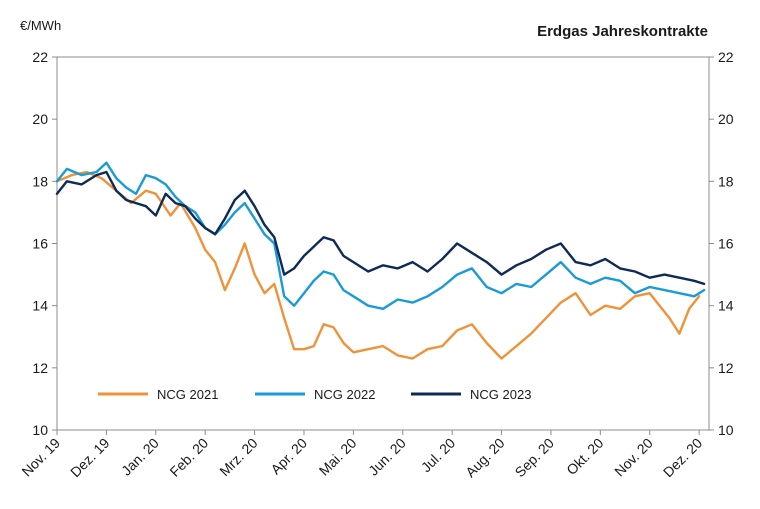 The height and width of the screenshot is (509, 760). What do you see at coordinates (238, 457) in the screenshot?
I see `x-tick-label: Mrz. 20` at bounding box center [238, 457].